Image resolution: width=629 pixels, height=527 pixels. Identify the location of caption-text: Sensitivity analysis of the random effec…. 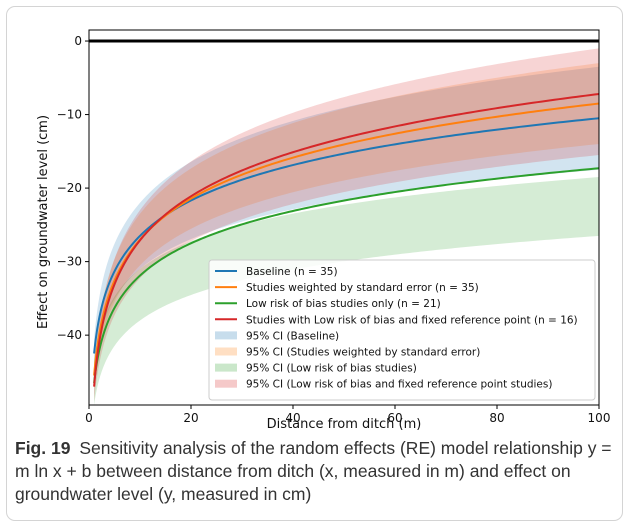
(313, 471).